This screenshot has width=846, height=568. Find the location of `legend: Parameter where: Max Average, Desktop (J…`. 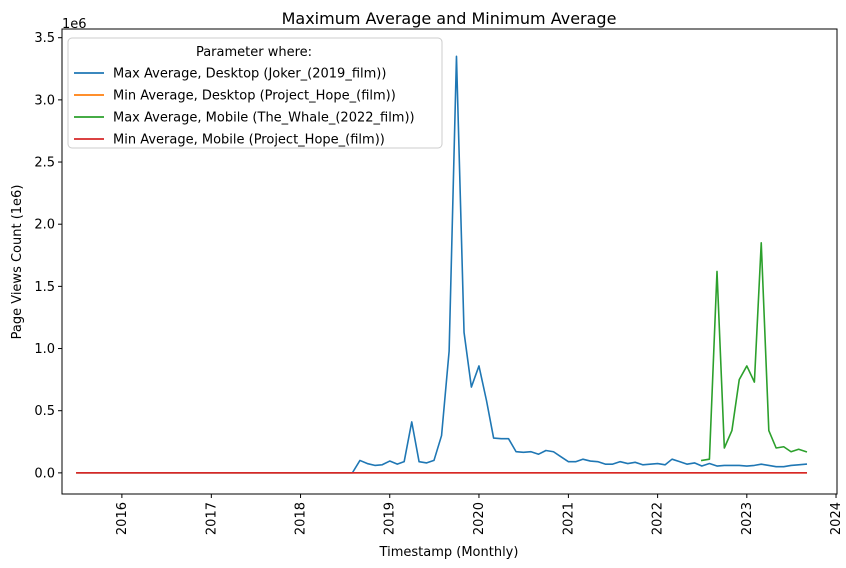

legend: Parameter where: Max Average, Desktop (J… is located at coordinates (255, 93).